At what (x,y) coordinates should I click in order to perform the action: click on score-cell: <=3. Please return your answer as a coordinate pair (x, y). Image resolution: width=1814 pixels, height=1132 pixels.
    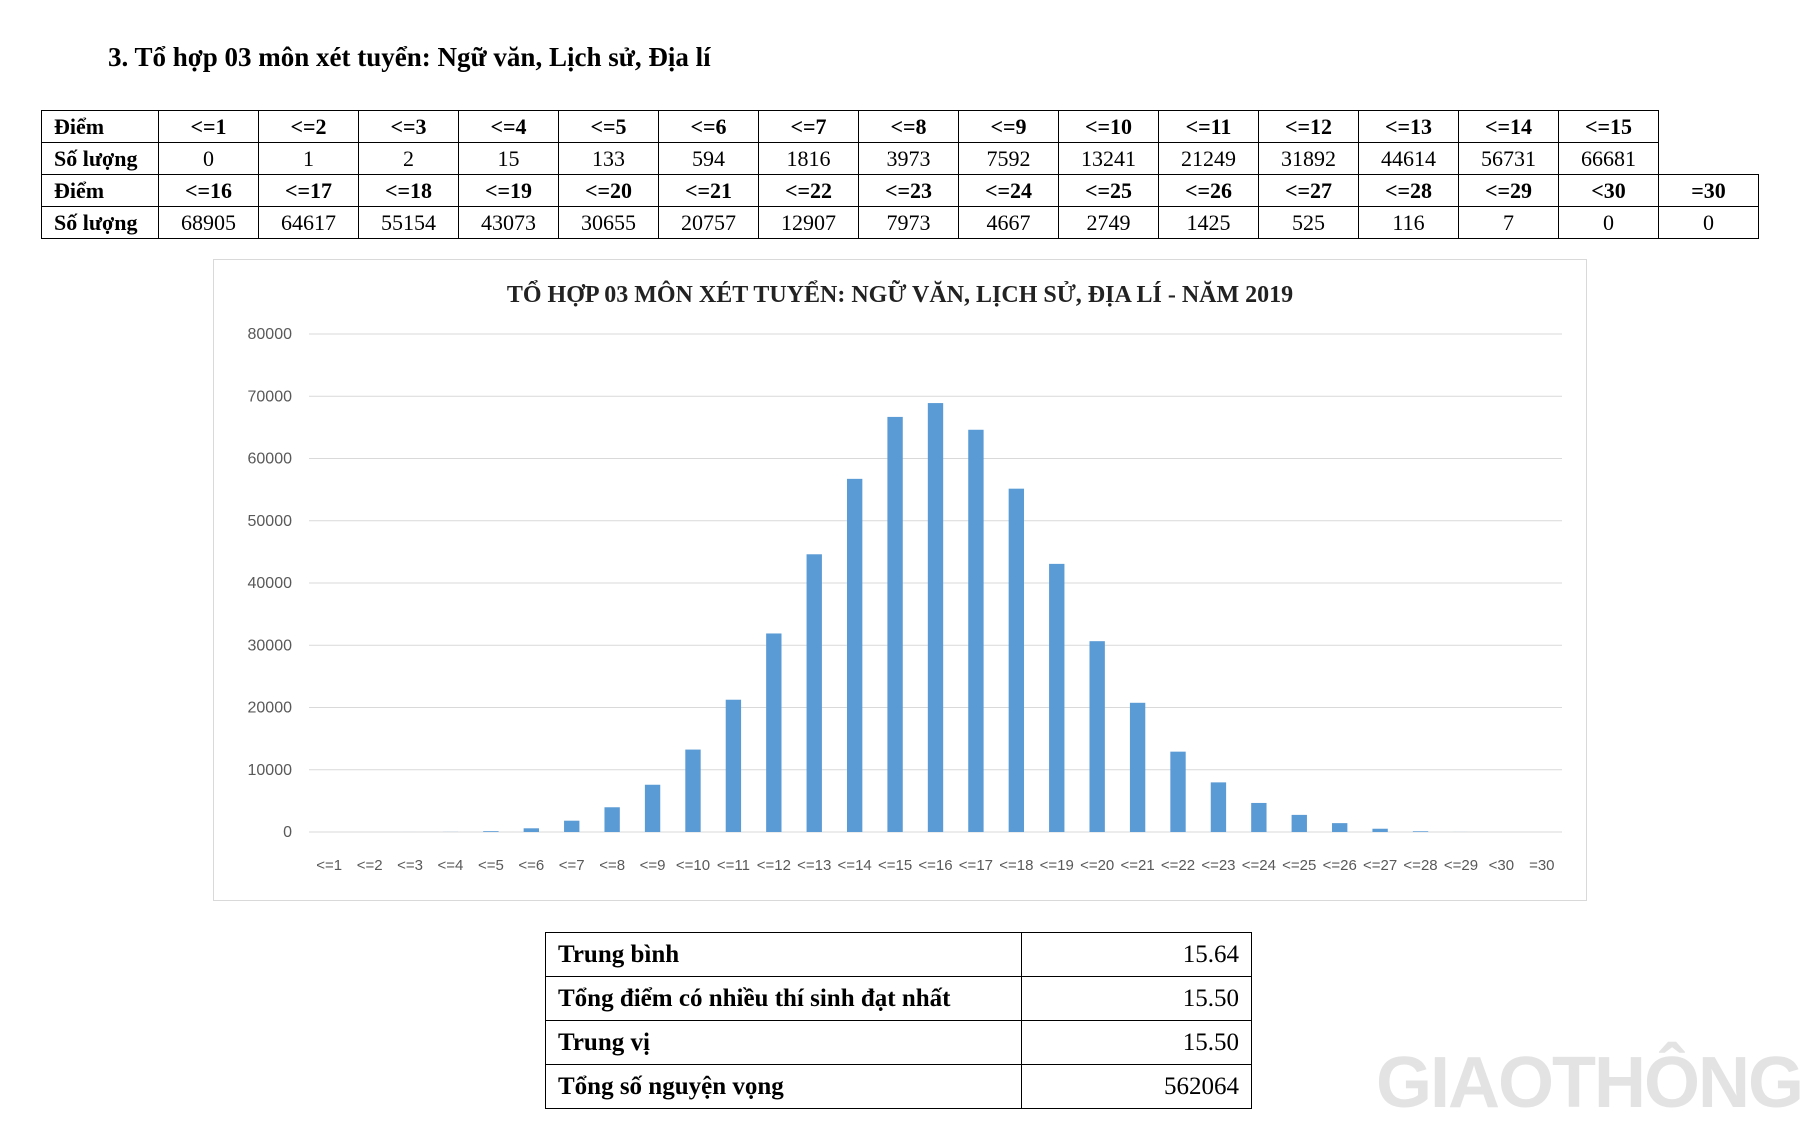
    Looking at the image, I should click on (408, 126).